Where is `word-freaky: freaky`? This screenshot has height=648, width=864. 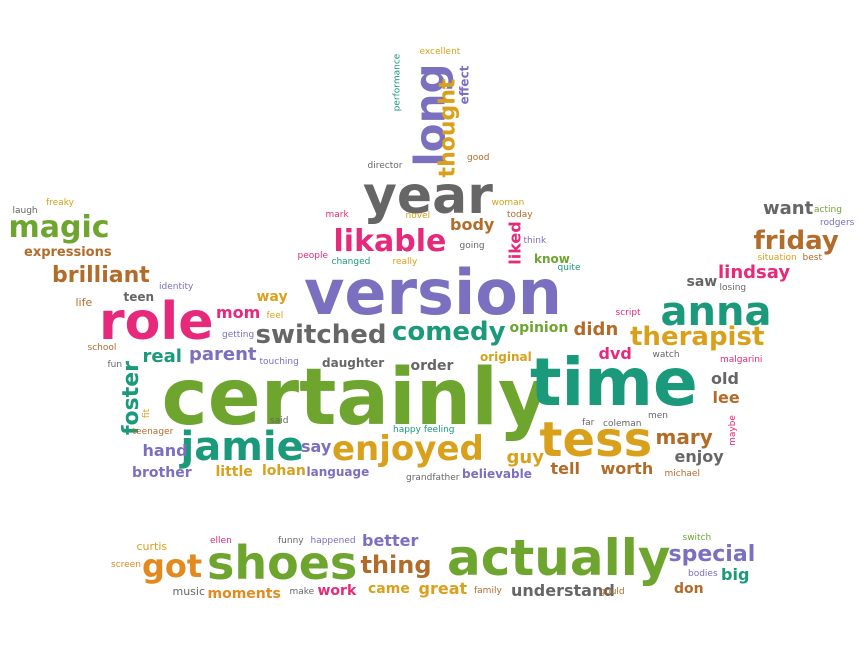 word-freaky: freaky is located at coordinates (60, 202).